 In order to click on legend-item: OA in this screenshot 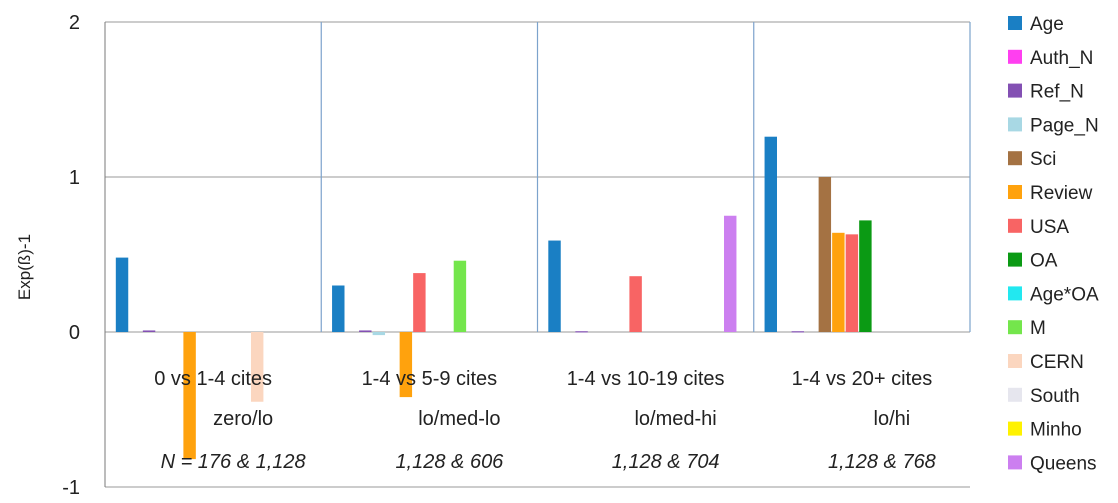, I will do `click(1033, 261)`.